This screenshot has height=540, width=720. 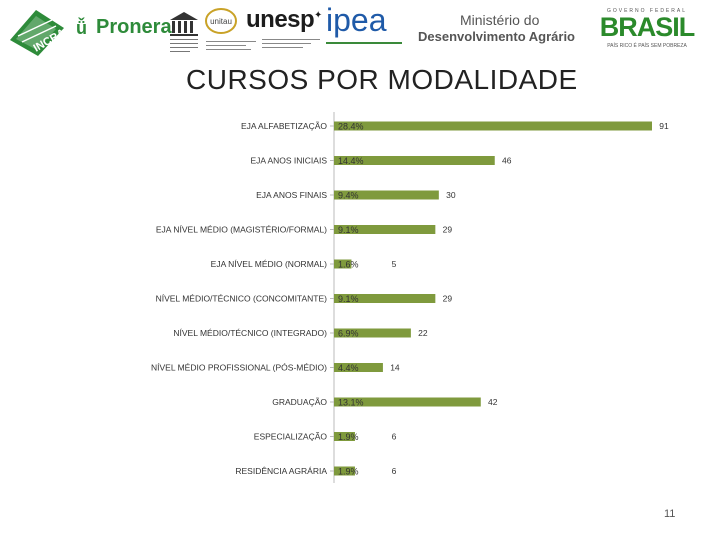 What do you see at coordinates (184, 32) in the screenshot?
I see `unesco-logo` at bounding box center [184, 32].